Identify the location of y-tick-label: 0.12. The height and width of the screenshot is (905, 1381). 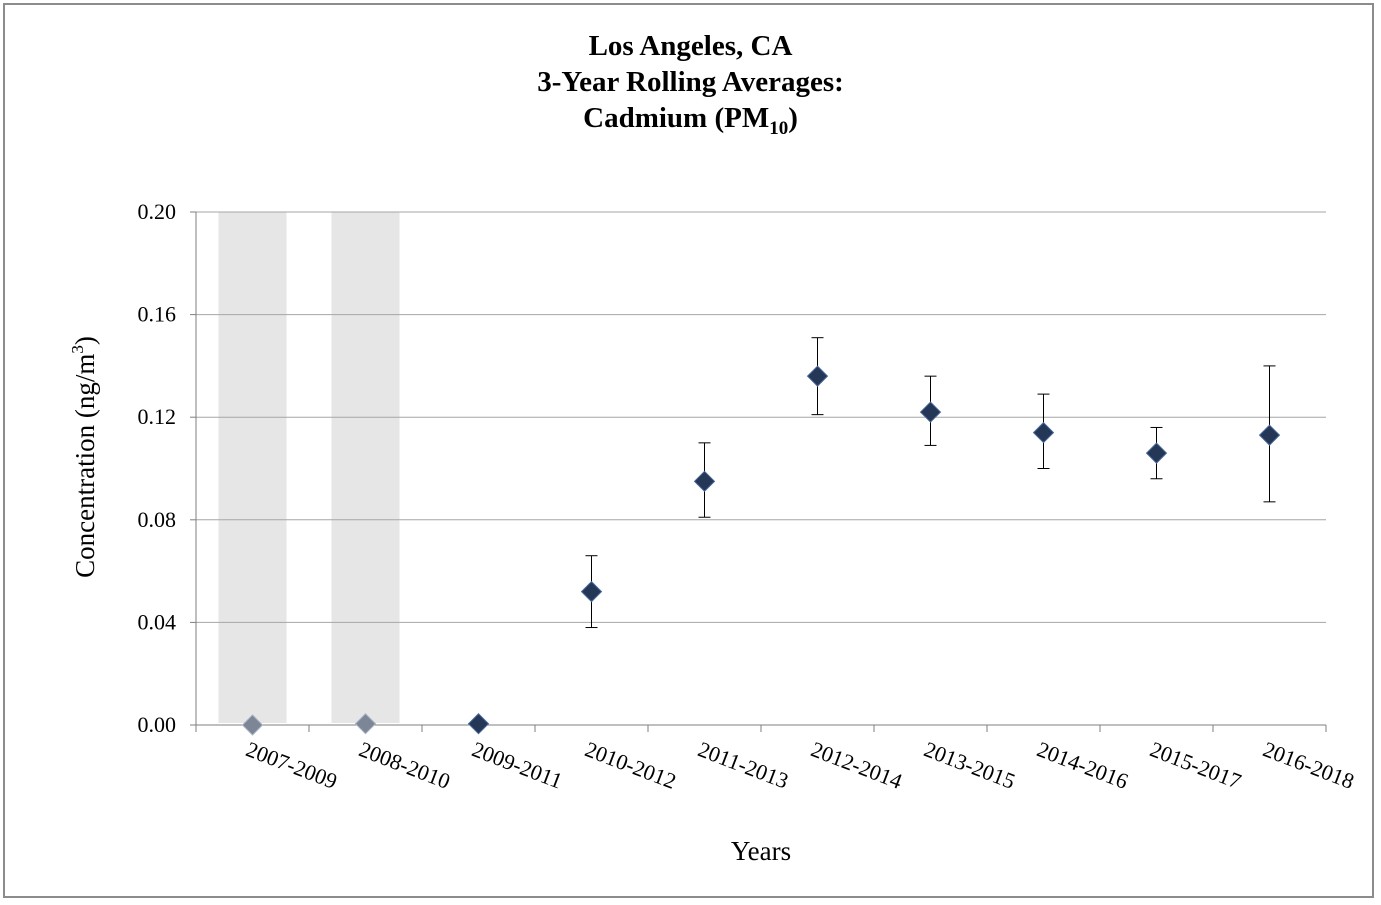
(157, 416).